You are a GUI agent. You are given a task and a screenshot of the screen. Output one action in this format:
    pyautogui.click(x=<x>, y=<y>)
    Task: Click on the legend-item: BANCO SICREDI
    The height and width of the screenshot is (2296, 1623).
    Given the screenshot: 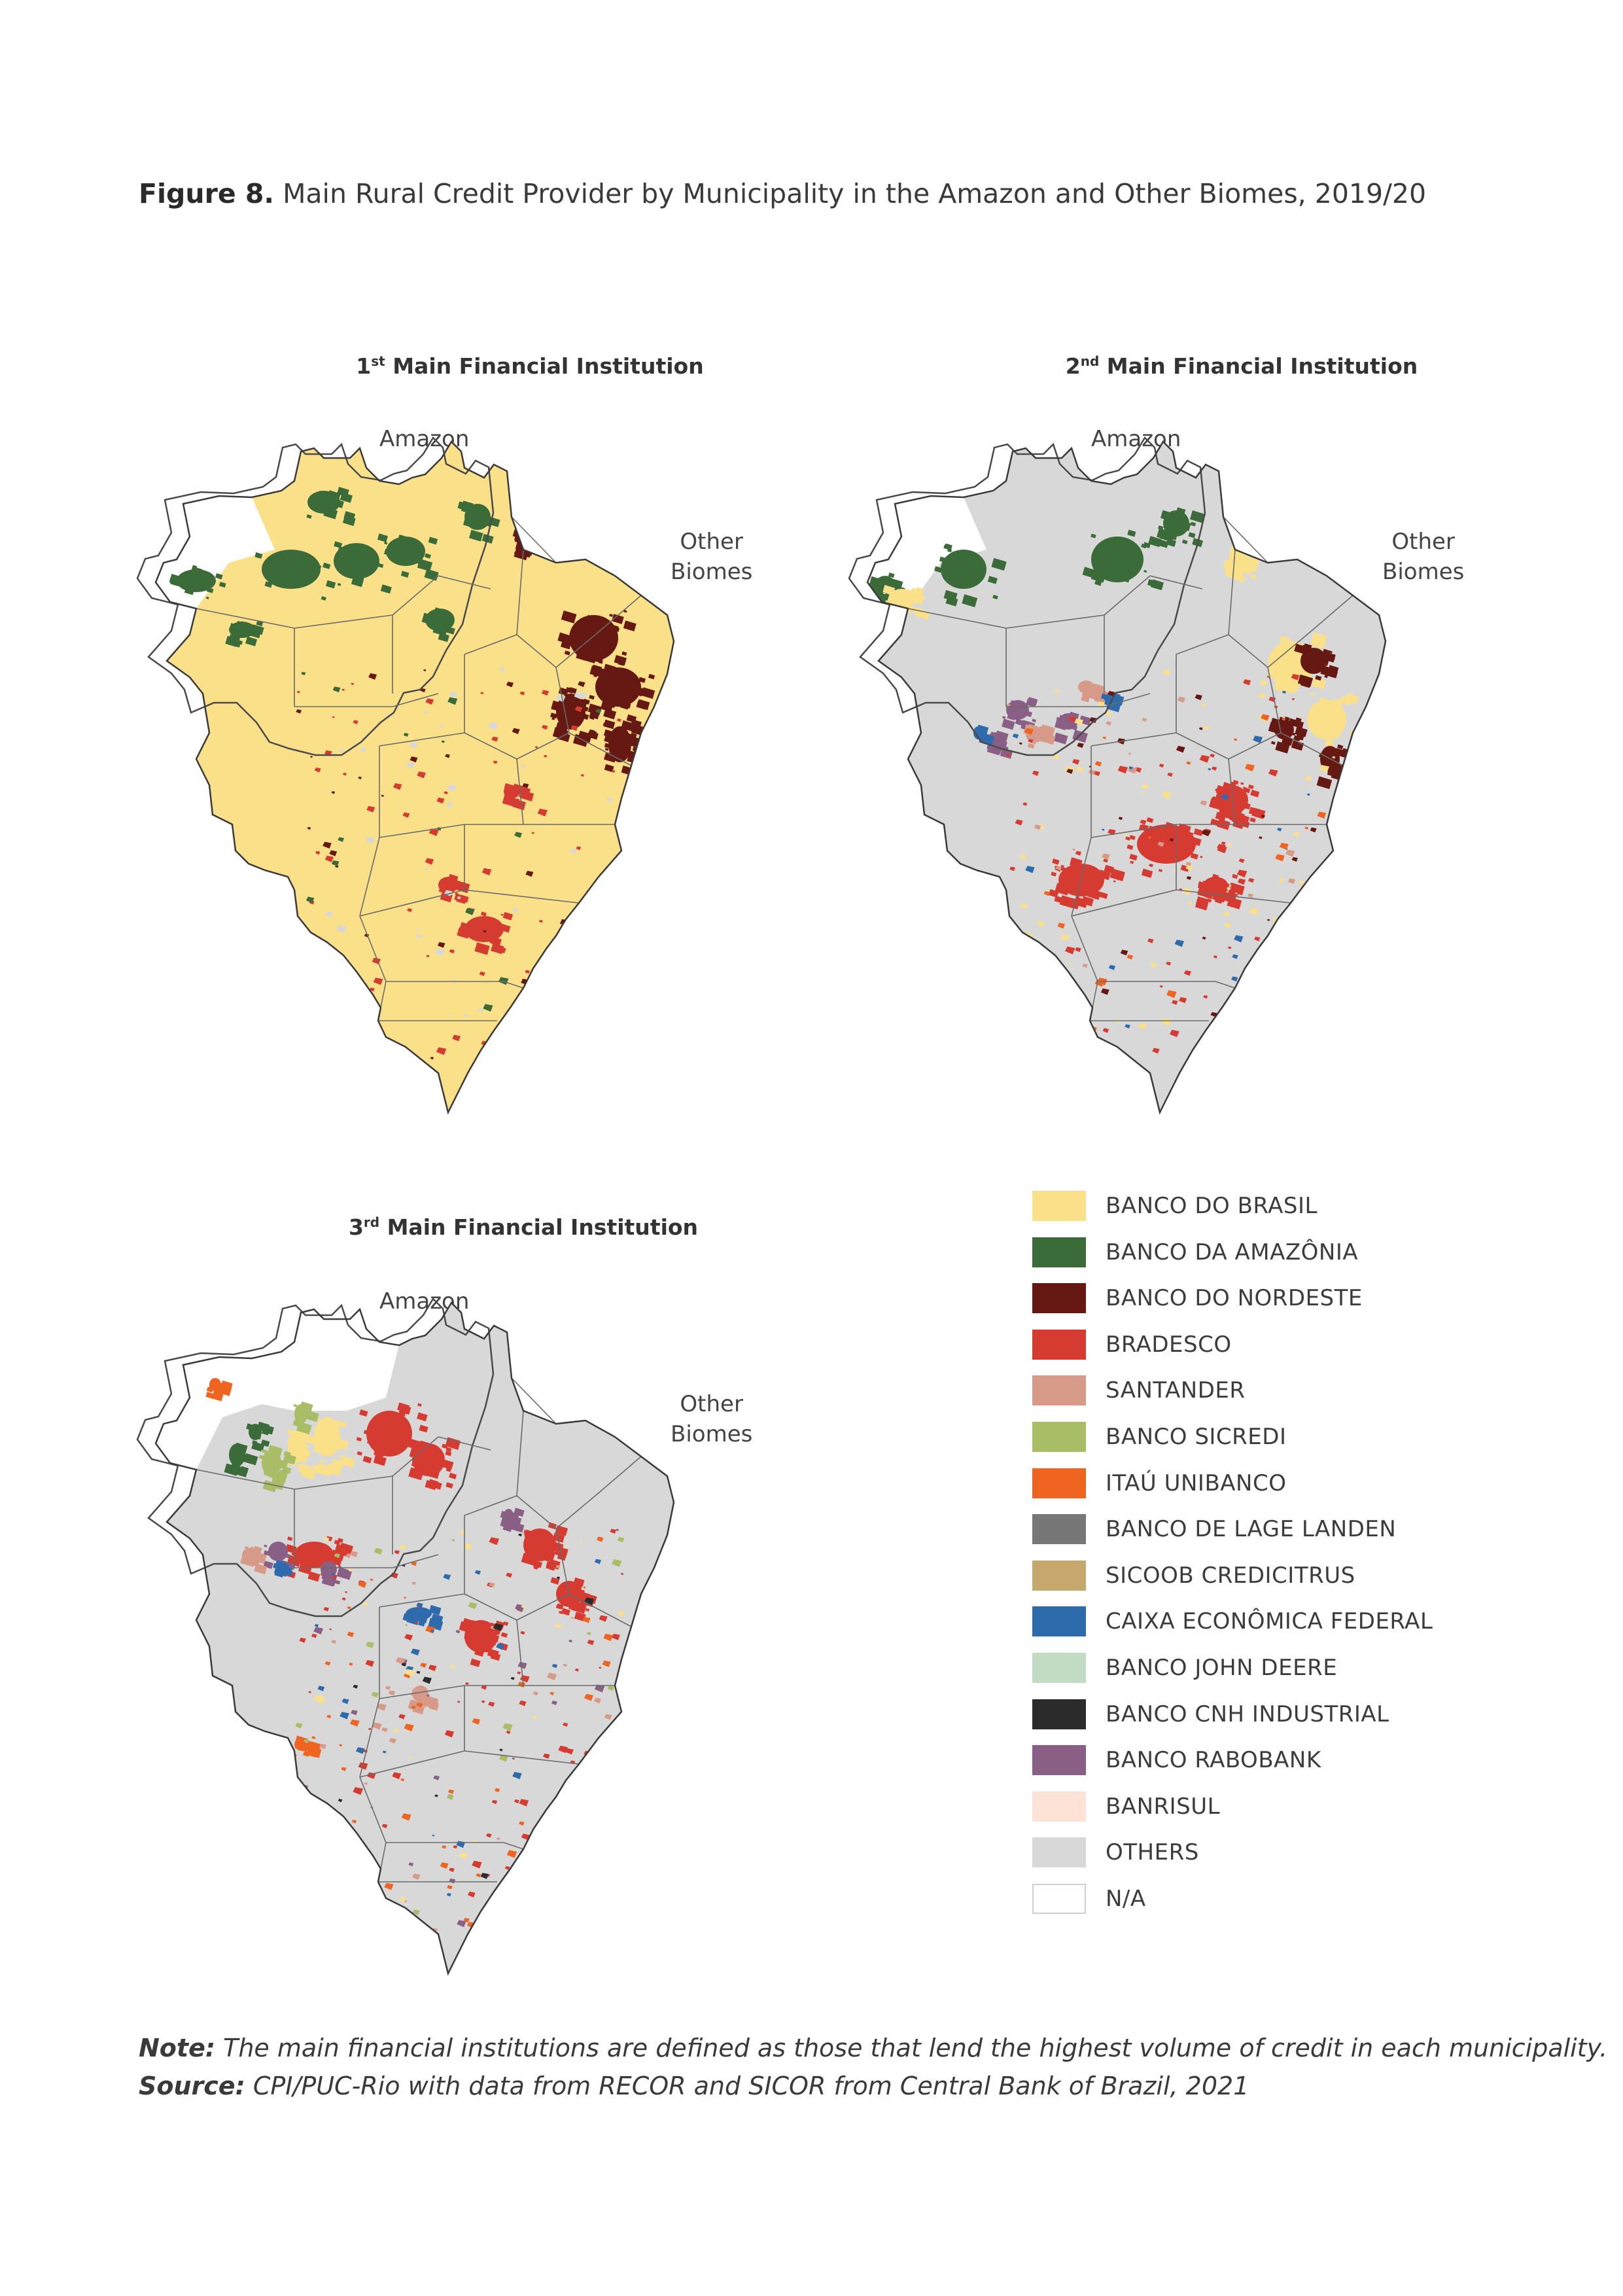 What is the action you would take?
    pyautogui.click(x=1159, y=1437)
    